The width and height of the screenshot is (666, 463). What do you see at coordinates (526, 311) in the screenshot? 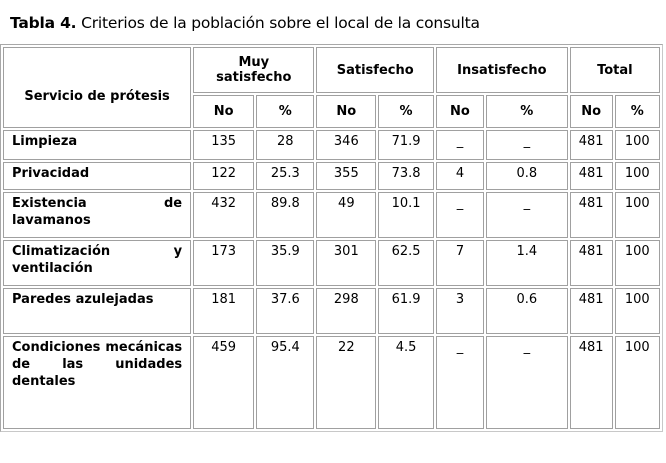
I see `cell-value: 0.6` at bounding box center [526, 311].